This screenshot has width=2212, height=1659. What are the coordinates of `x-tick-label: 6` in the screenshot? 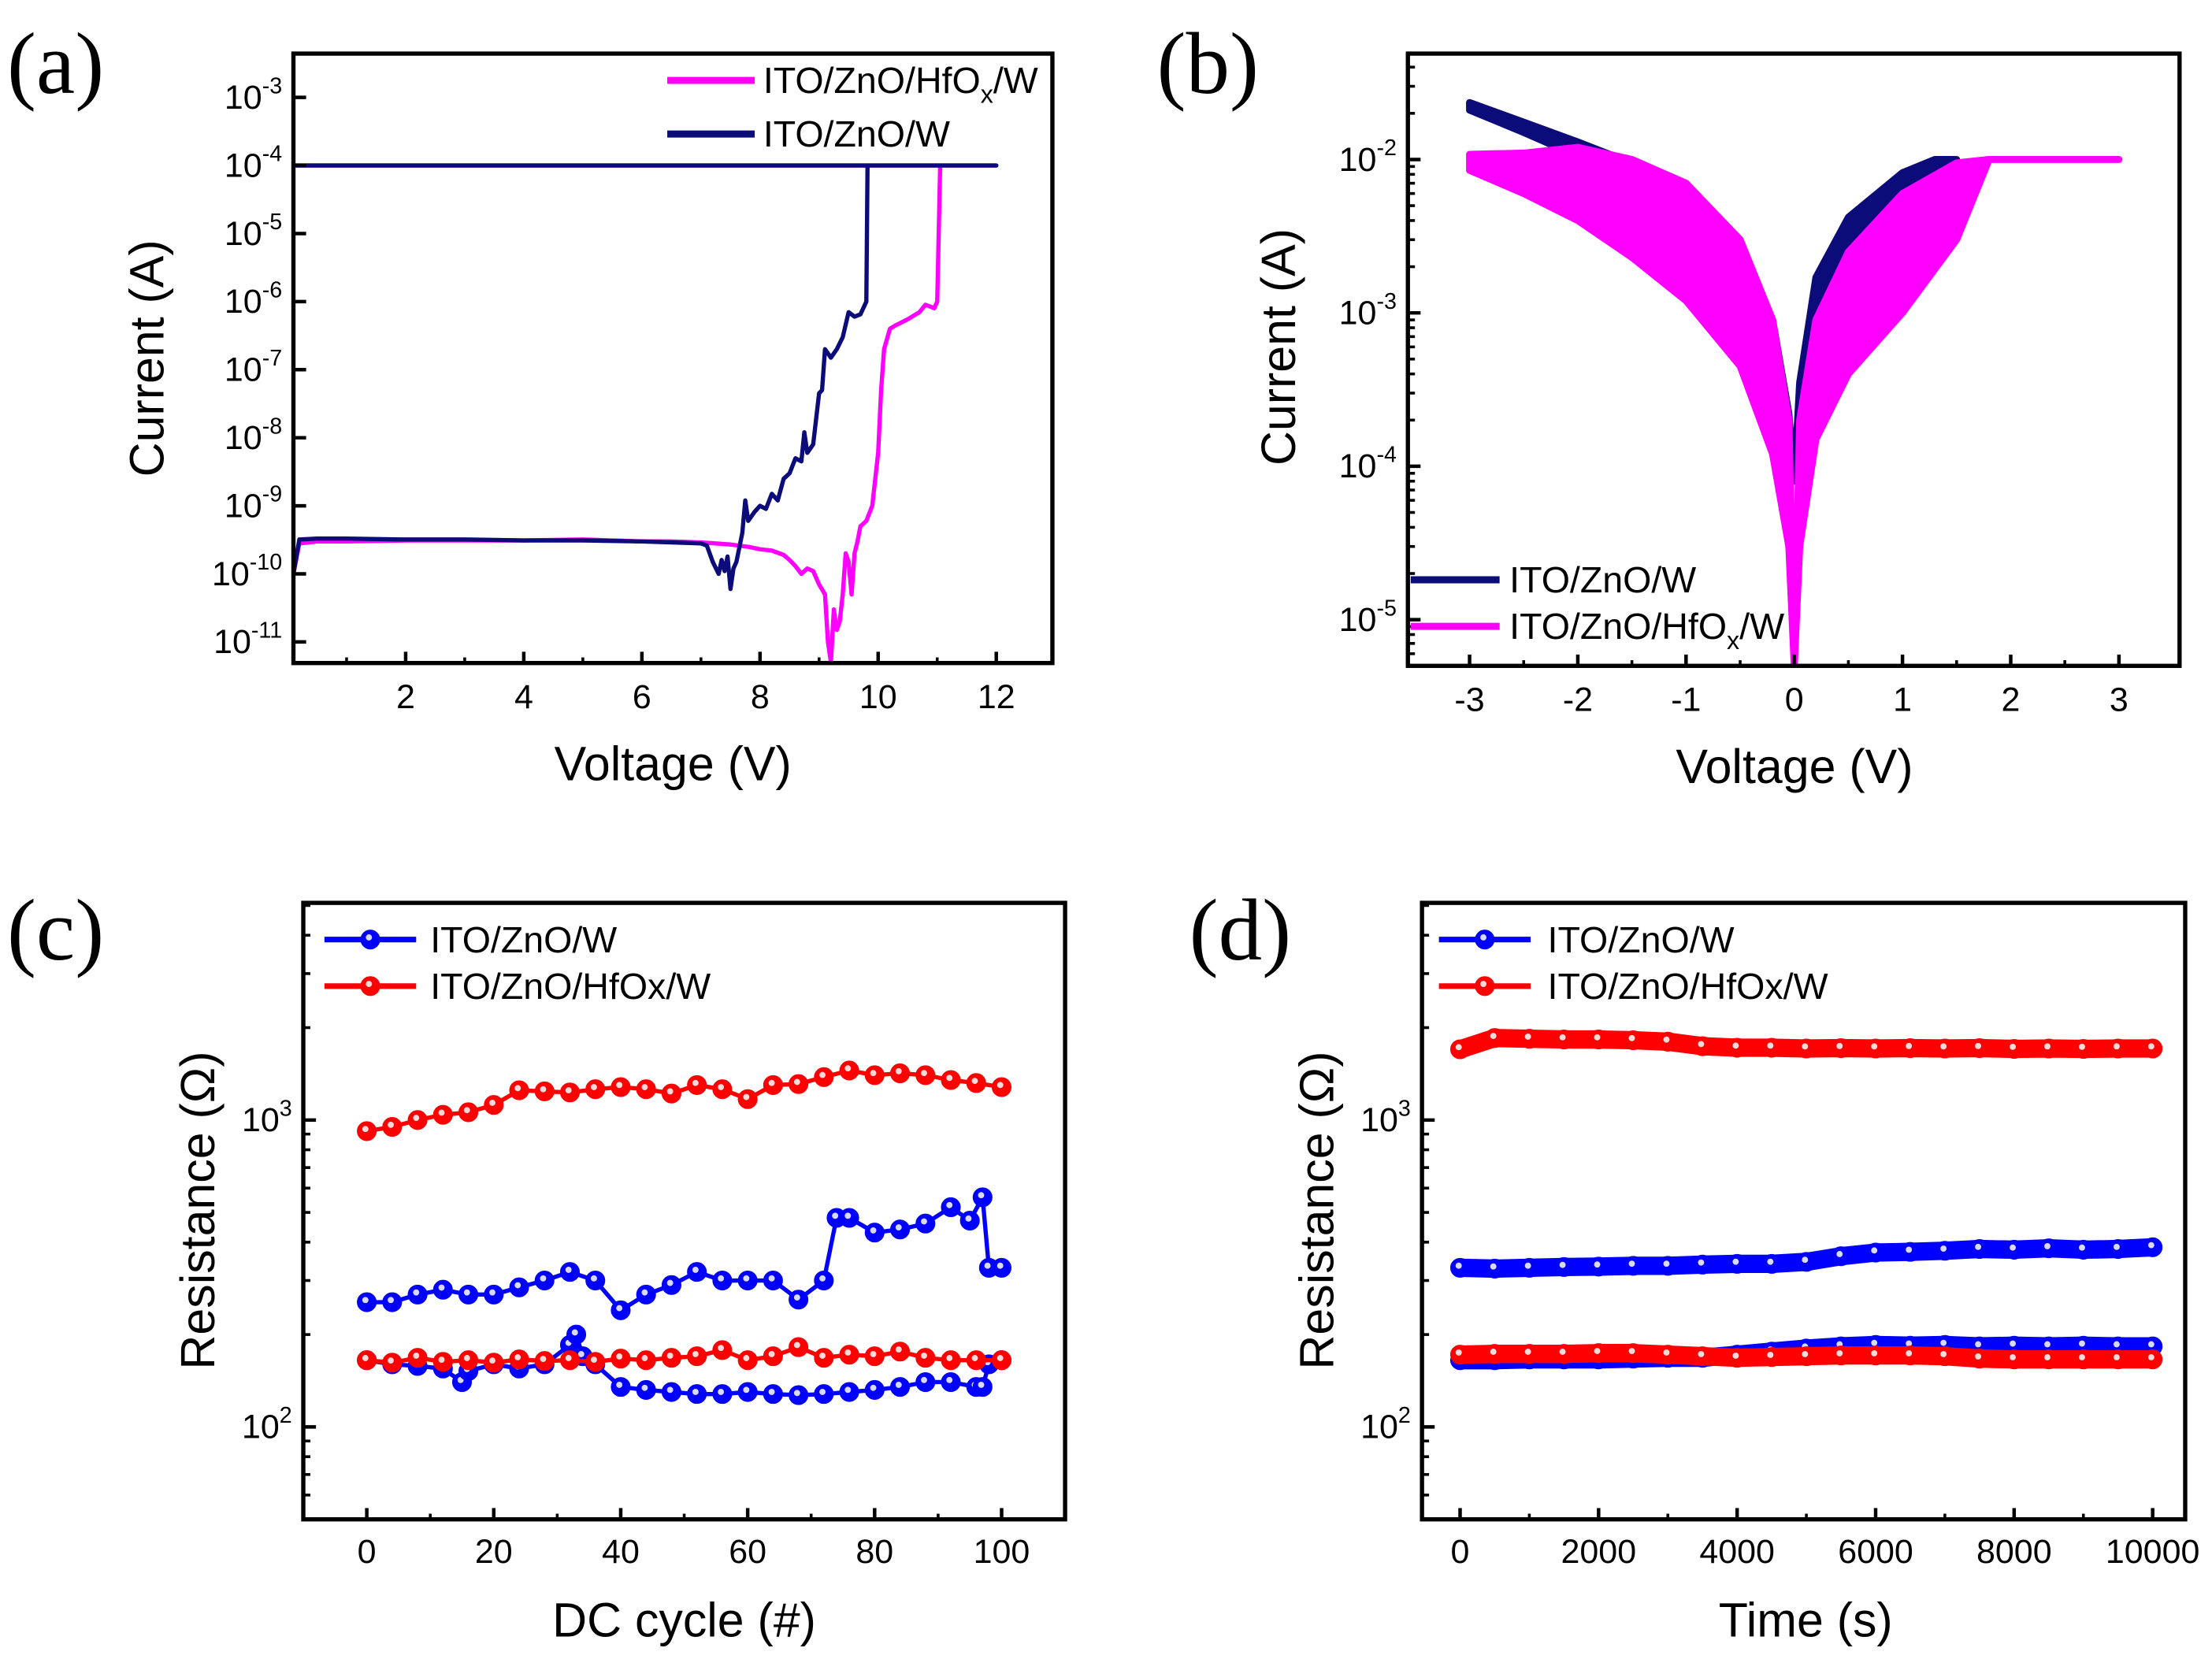 It's located at (642, 697).